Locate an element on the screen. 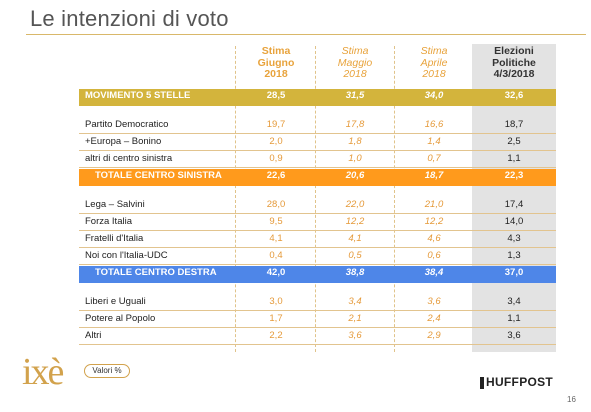 This screenshot has height=412, width=591. column-header-line: Elezioni is located at coordinates (514, 51).